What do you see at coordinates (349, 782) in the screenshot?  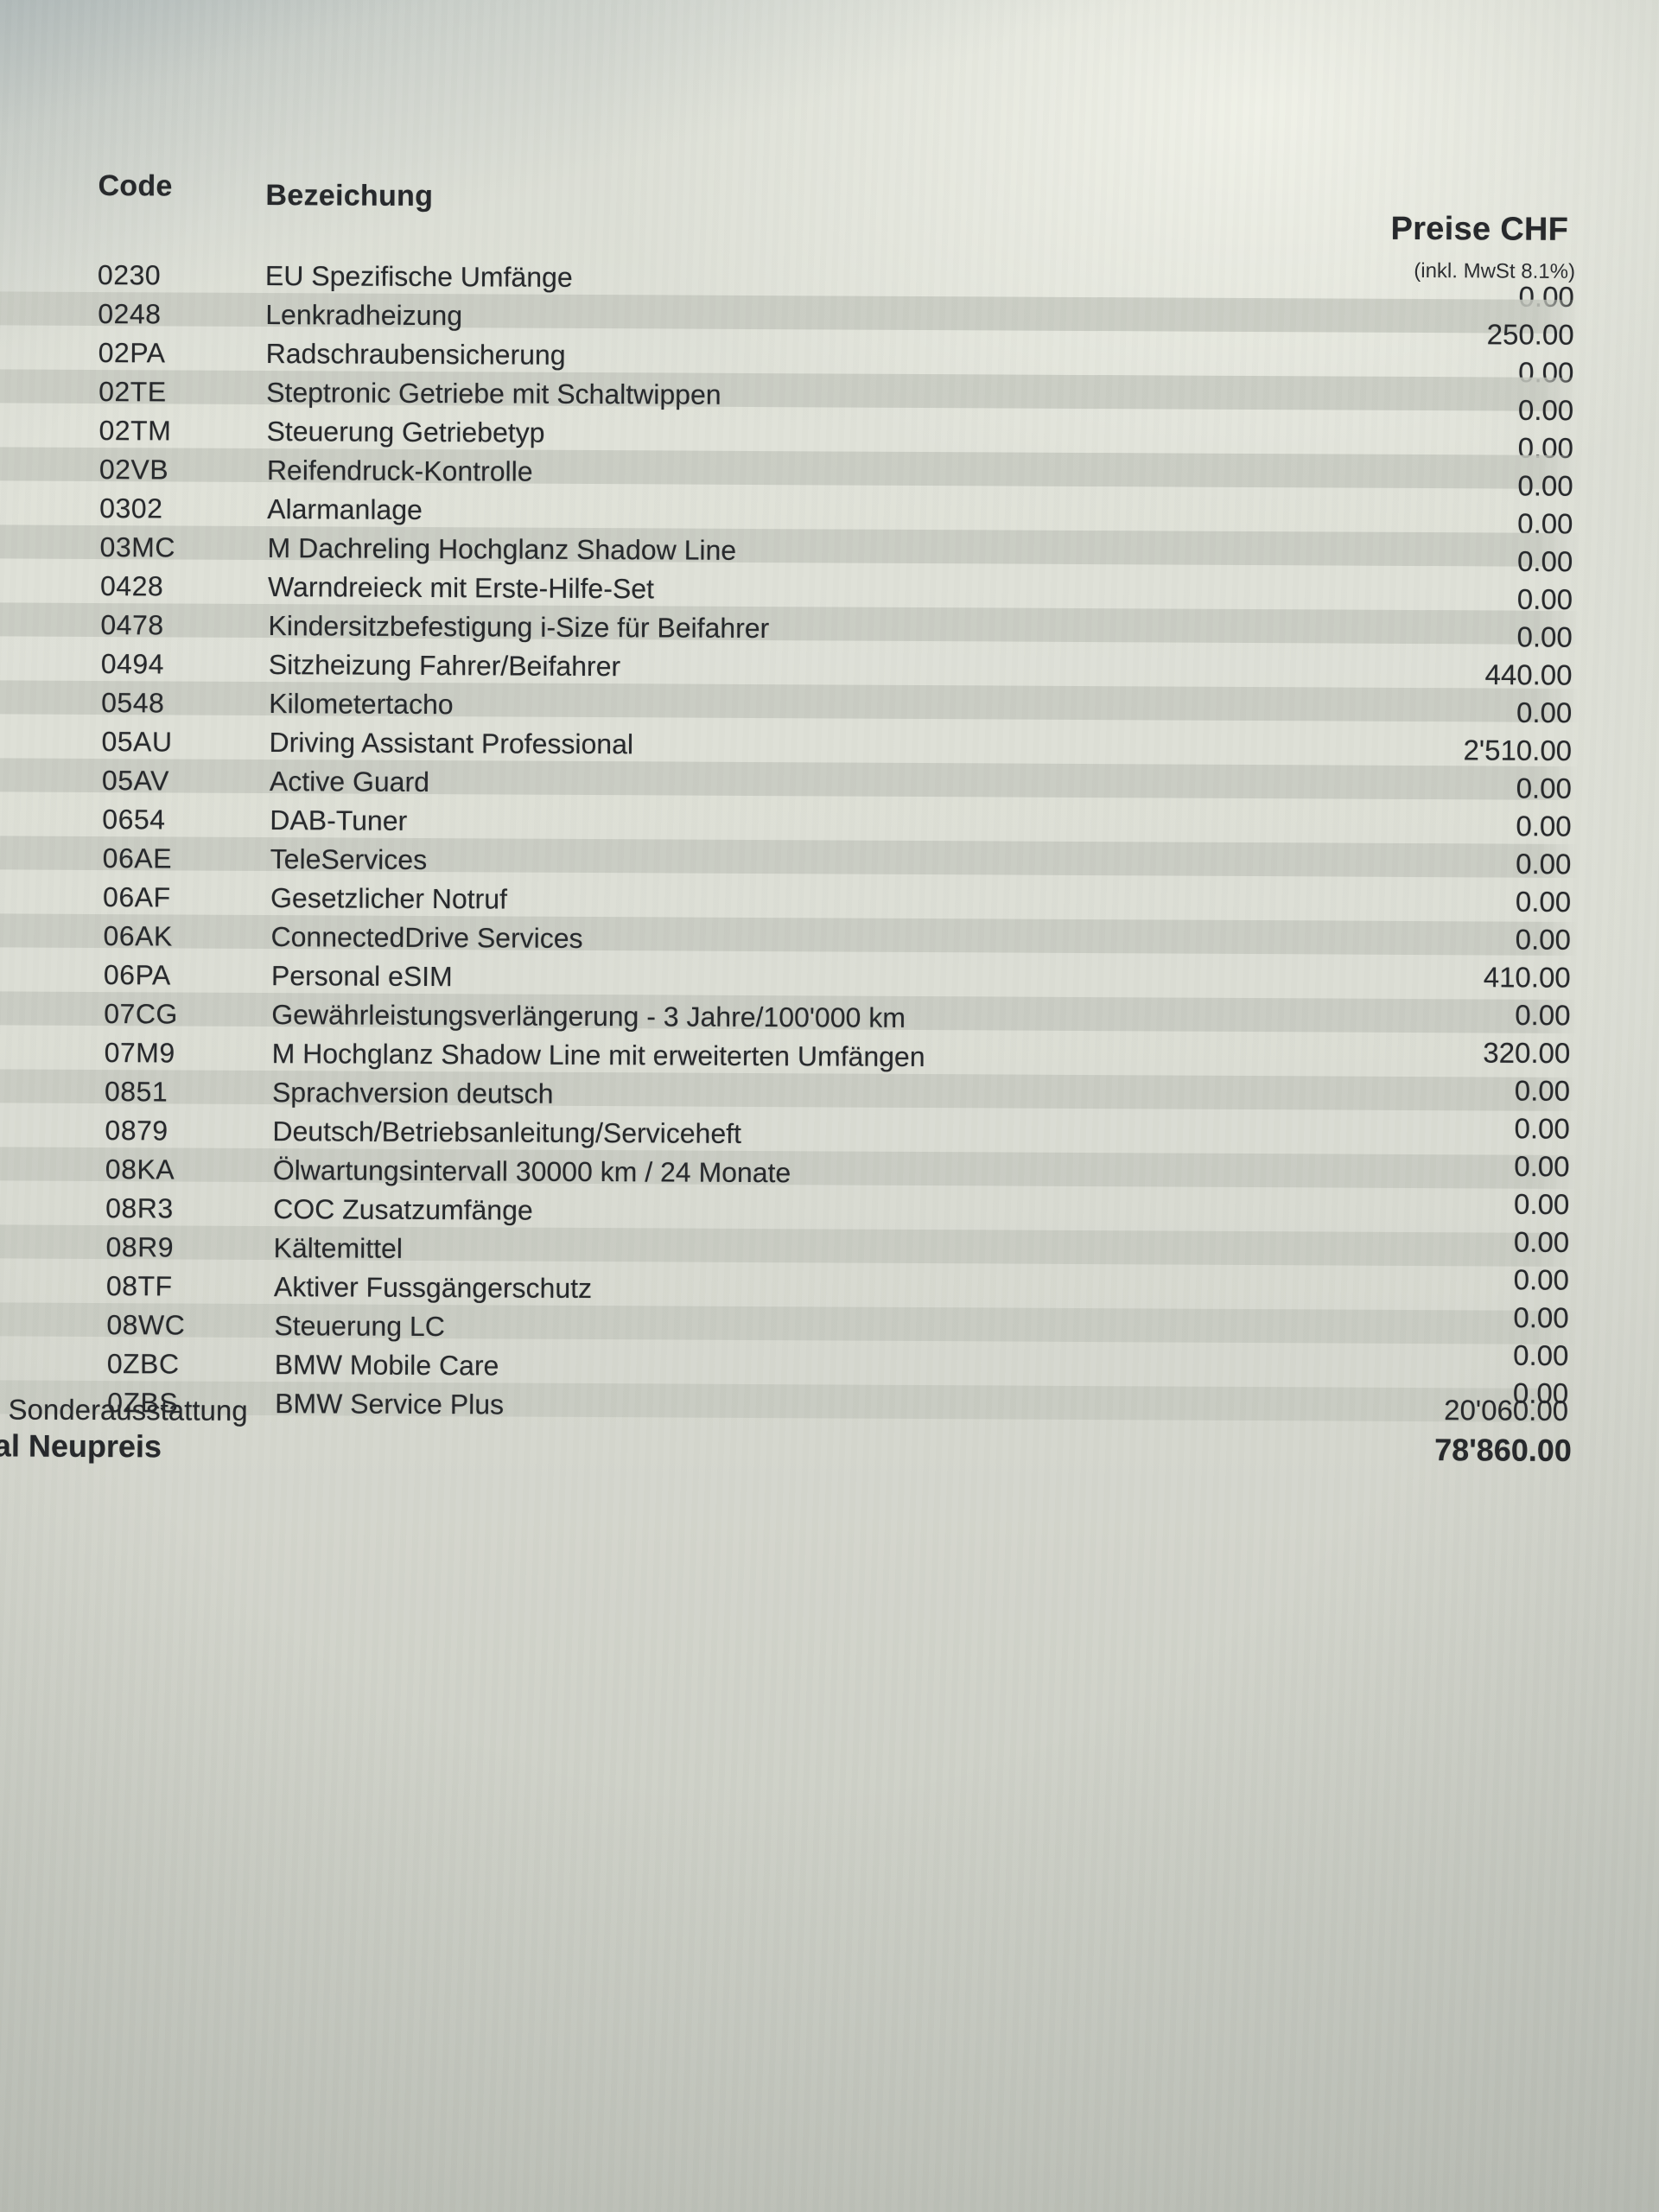 I see `option-label: Active Guard` at bounding box center [349, 782].